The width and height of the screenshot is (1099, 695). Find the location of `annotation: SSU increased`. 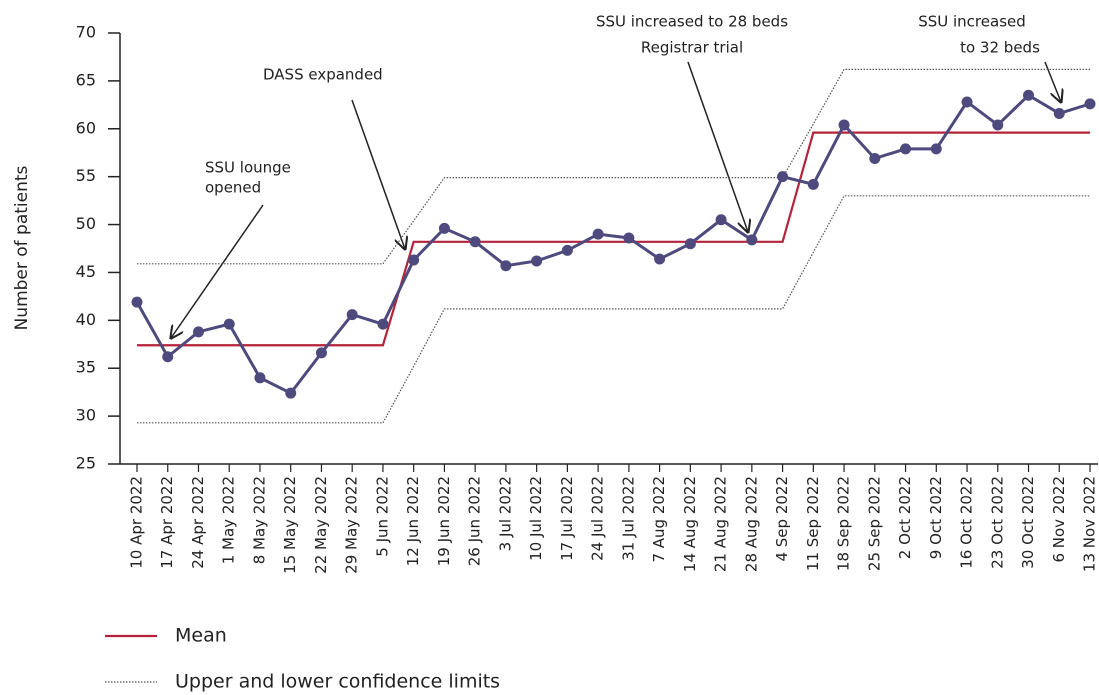

annotation: SSU increased is located at coordinates (972, 22).